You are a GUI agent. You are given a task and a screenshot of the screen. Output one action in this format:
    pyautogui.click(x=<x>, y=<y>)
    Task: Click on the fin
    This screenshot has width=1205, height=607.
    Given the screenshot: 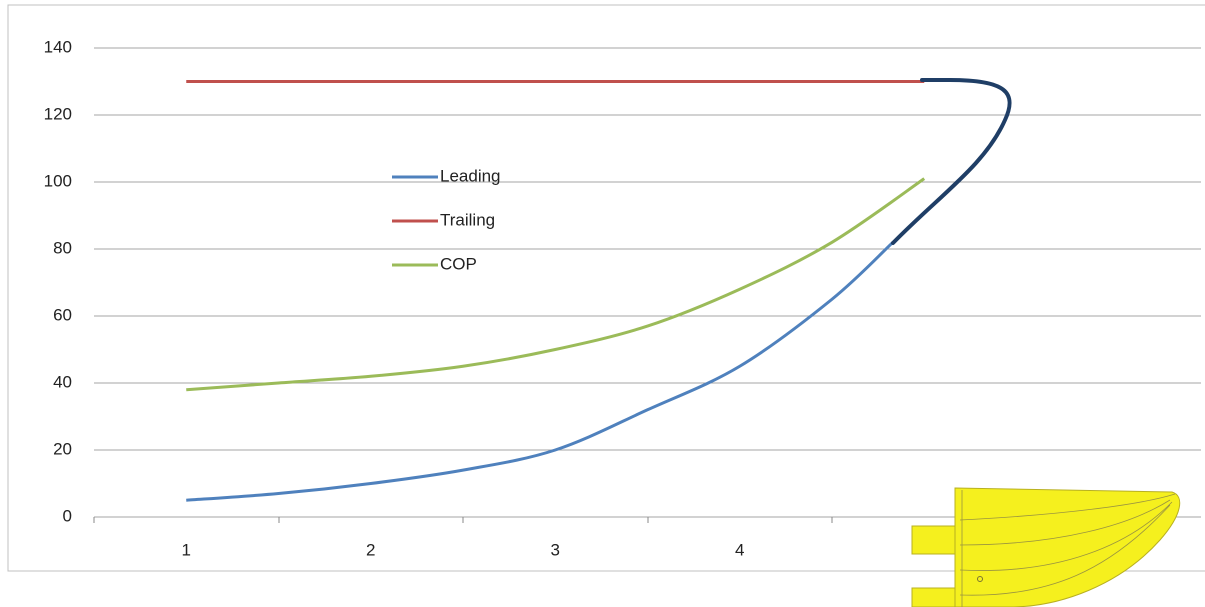 What is the action you would take?
    pyautogui.click(x=1067, y=547)
    